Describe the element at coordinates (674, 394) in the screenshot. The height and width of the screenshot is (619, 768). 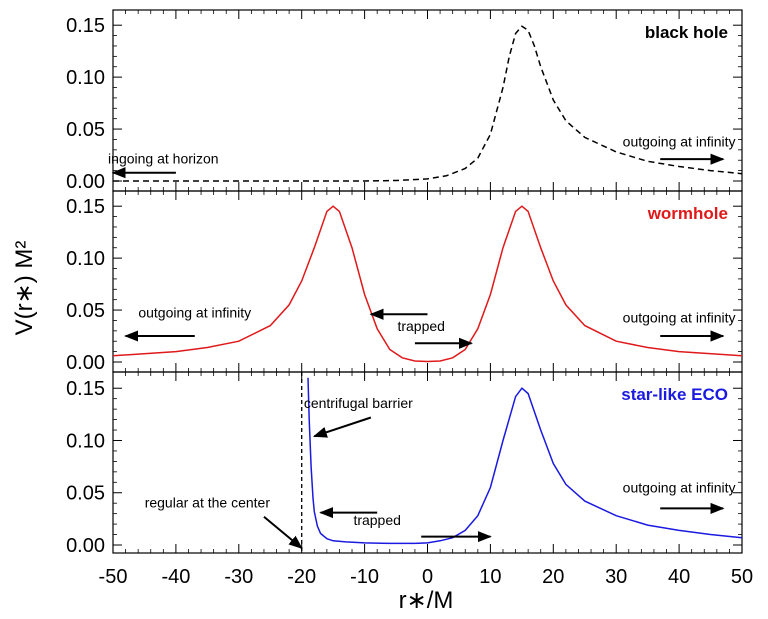
I see `panel-title: star-like ECO` at that location.